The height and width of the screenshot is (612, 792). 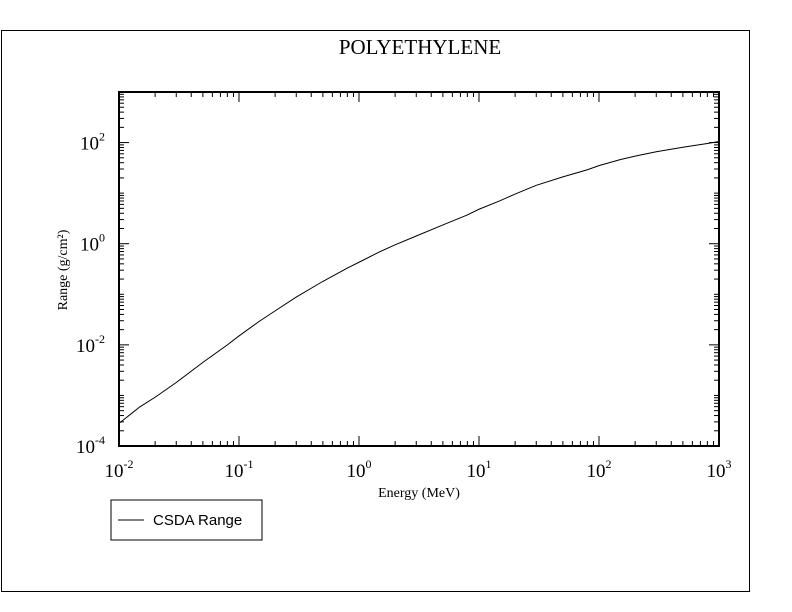 What do you see at coordinates (119, 469) in the screenshot?
I see `x-tick-label: 10⁻²` at bounding box center [119, 469].